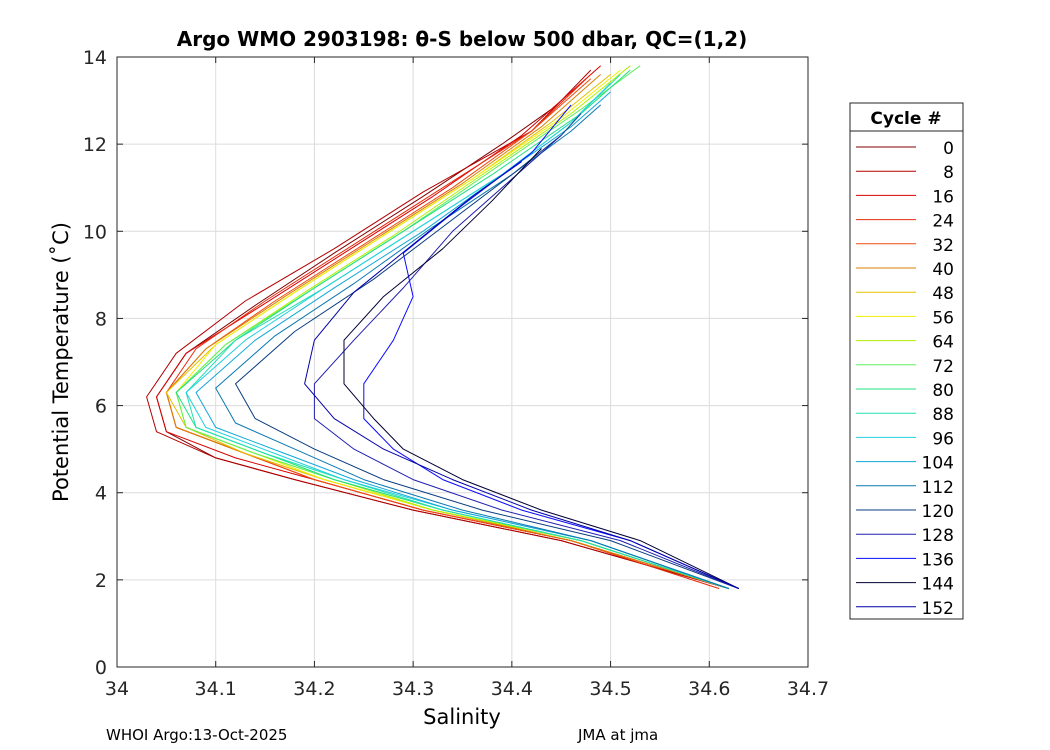 Image resolution: width=1050 pixels, height=750 pixels. I want to click on x-tick-label: 34.3, so click(413, 689).